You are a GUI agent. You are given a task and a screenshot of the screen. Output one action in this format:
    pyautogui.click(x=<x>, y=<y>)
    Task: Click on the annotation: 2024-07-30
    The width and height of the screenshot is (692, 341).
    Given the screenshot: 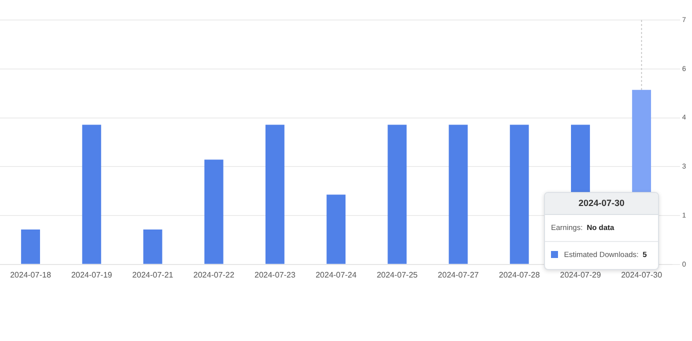 What is the action you would take?
    pyautogui.click(x=601, y=204)
    